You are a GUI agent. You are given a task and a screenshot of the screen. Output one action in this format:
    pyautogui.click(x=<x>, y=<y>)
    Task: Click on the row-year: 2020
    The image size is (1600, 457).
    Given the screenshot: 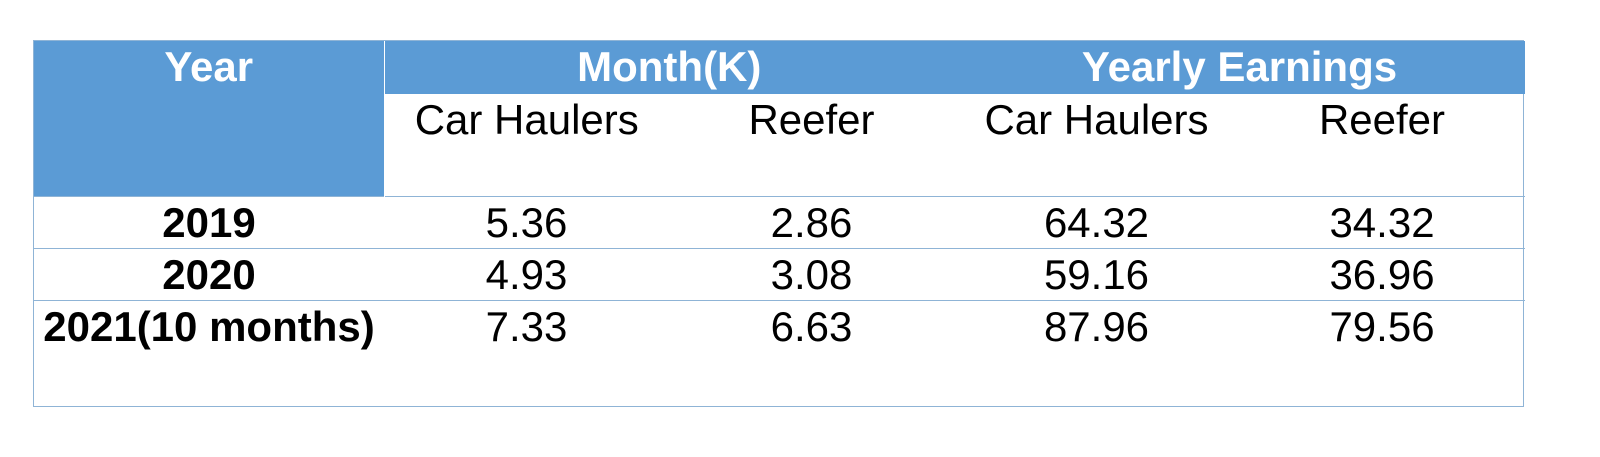 What is the action you would take?
    pyautogui.click(x=209, y=274)
    